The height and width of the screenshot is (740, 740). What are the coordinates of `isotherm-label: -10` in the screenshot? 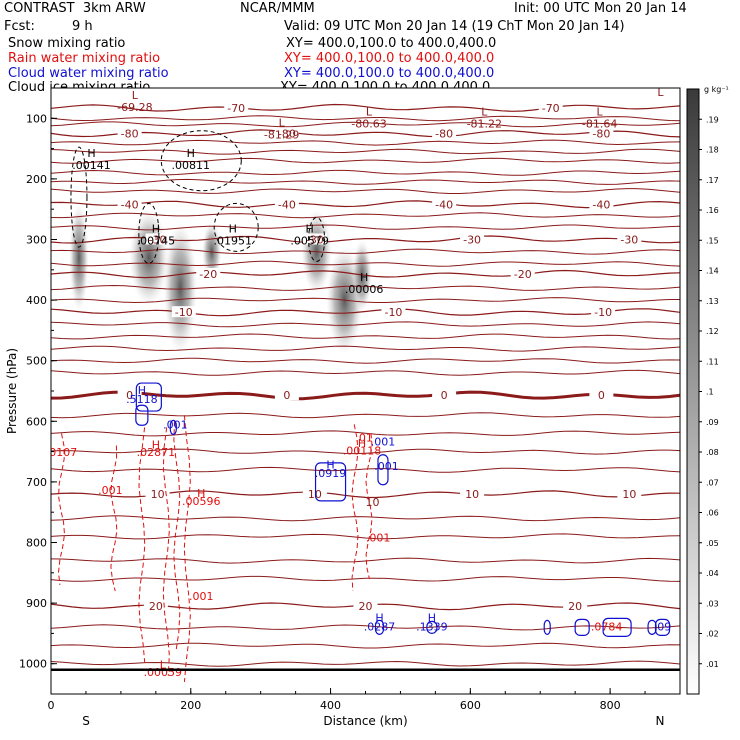 It's located at (393, 312).